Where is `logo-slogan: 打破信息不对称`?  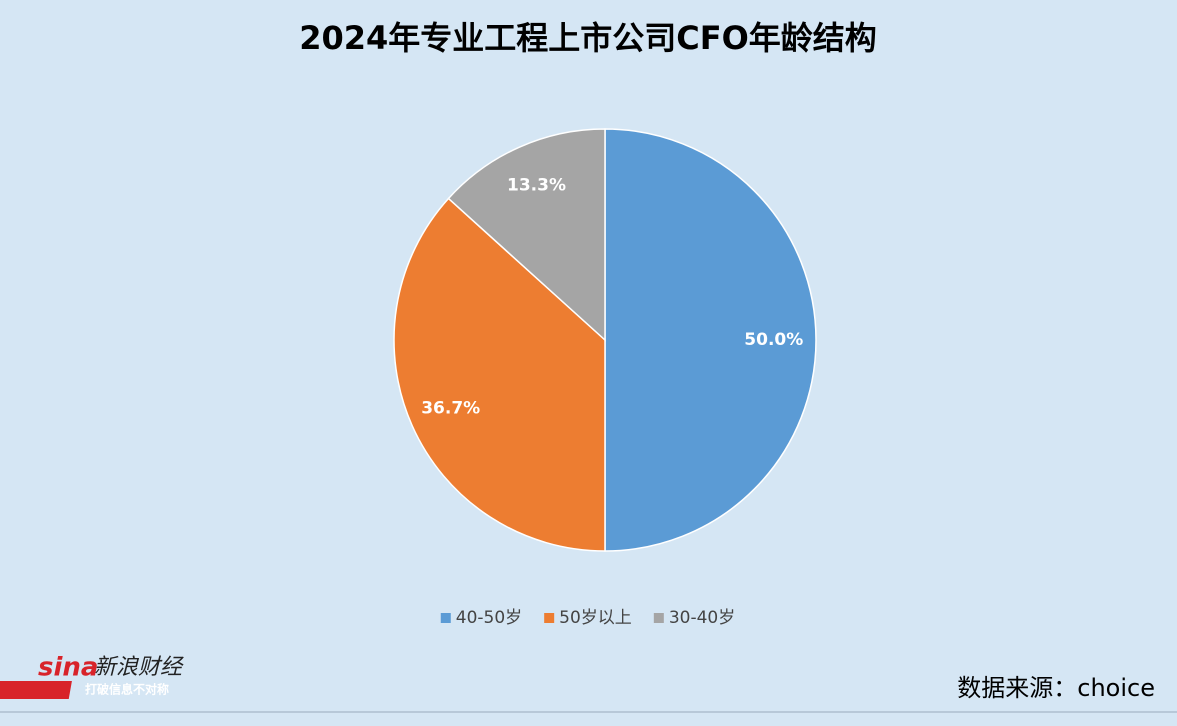 logo-slogan: 打破信息不对称 is located at coordinates (127, 689).